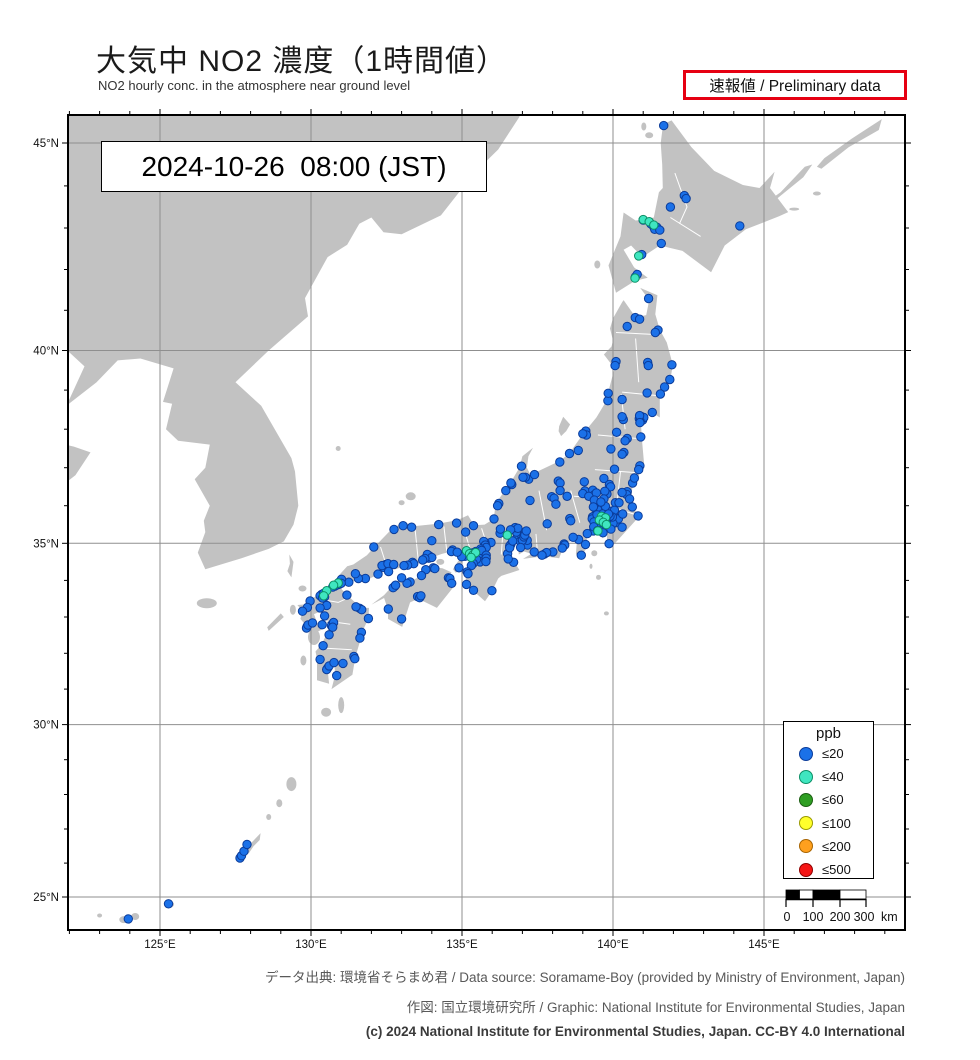 This screenshot has width=980, height=1060. What do you see at coordinates (836, 823) in the screenshot?
I see `legend-label: ≤100` at bounding box center [836, 823].